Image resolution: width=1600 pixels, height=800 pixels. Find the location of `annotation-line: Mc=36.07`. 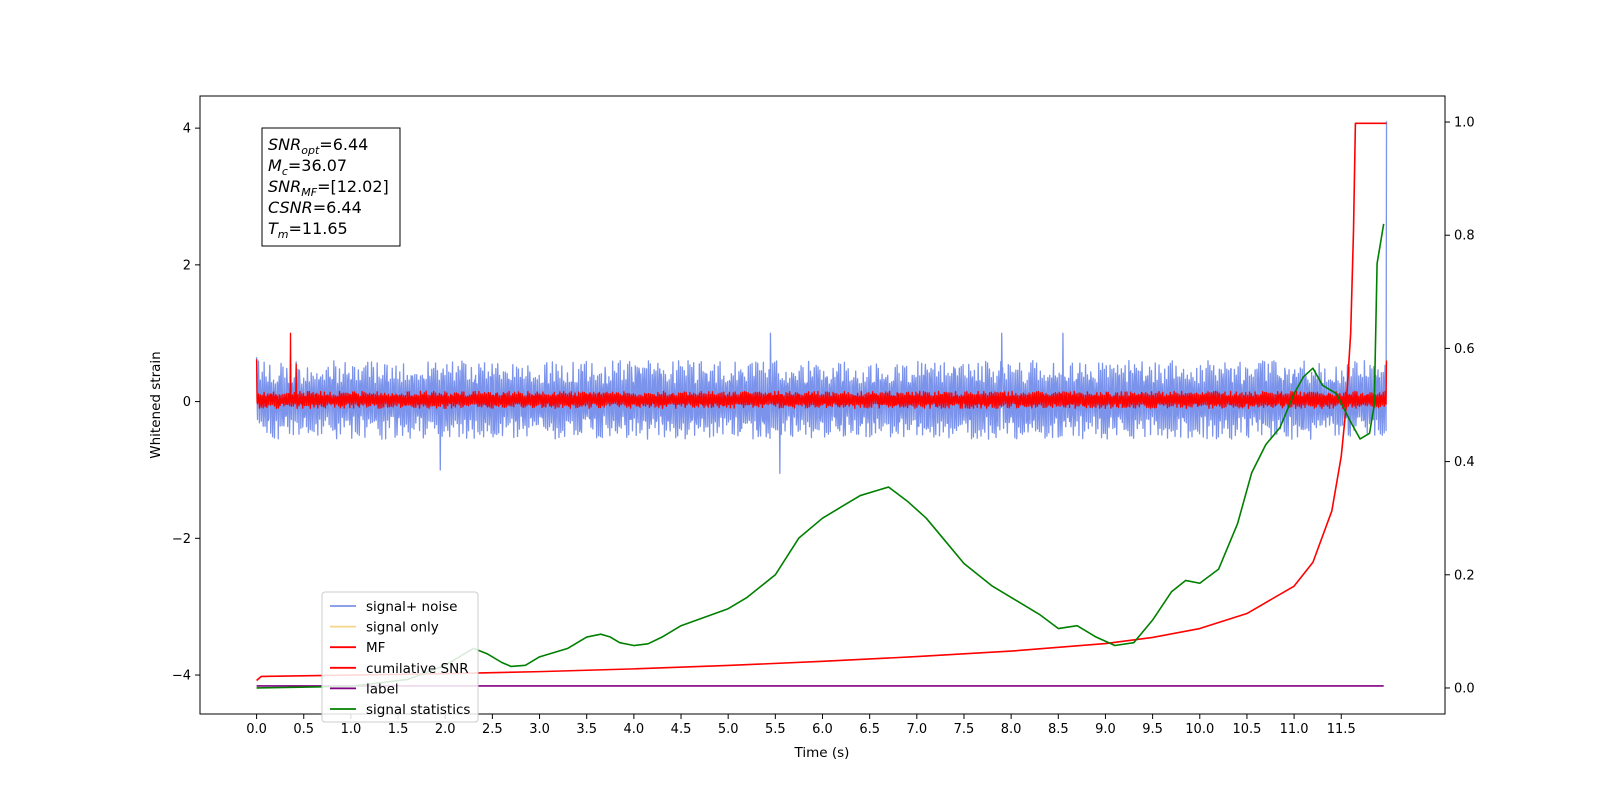

annotation-line: Mc=36.07 is located at coordinates (307, 167).